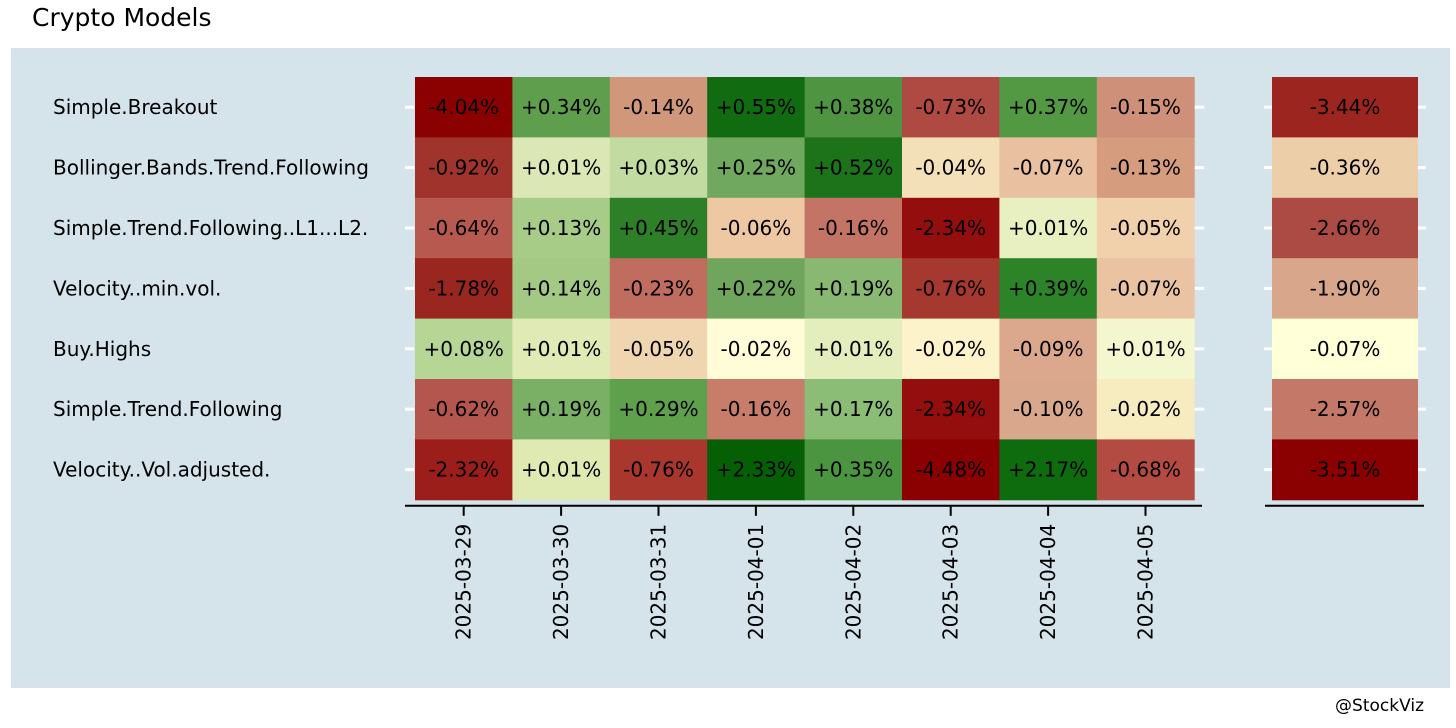 The height and width of the screenshot is (728, 1456). What do you see at coordinates (161, 470) in the screenshot?
I see `row-label: Velocity..Vol.adjusted.` at bounding box center [161, 470].